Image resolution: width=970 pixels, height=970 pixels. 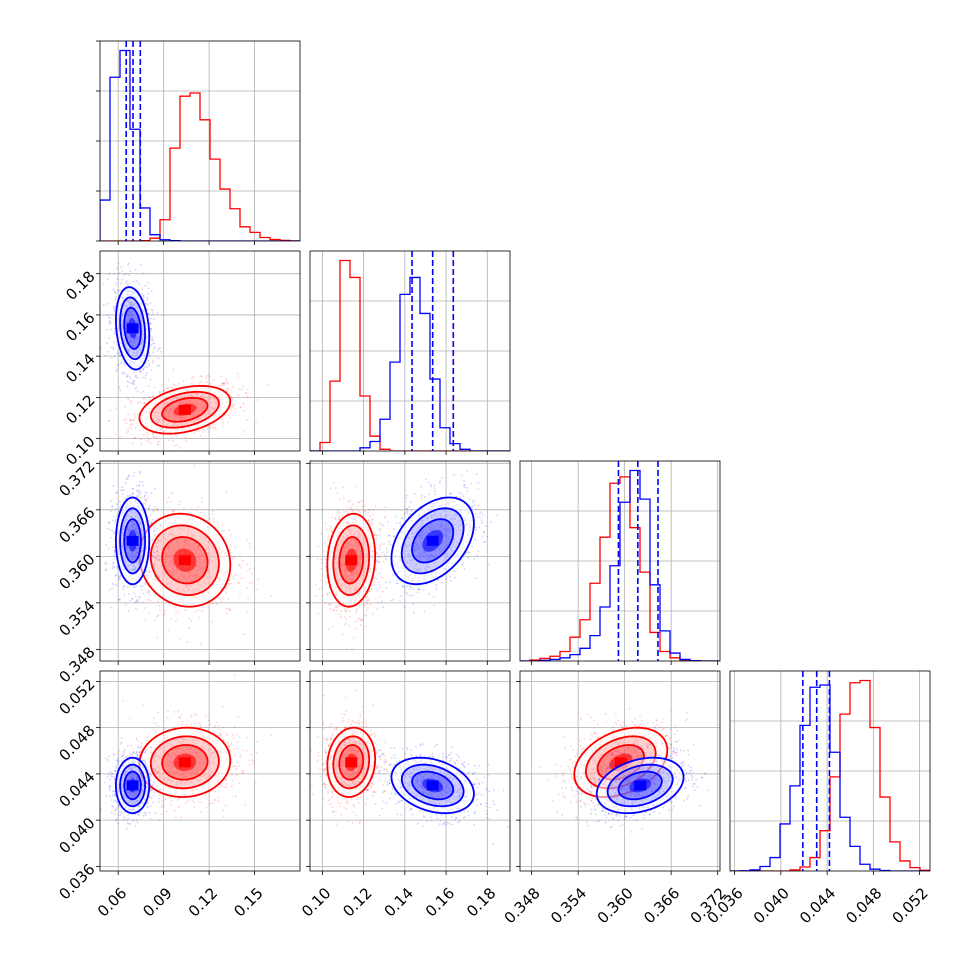 I want to click on panel-frame, so click(x=410, y=351).